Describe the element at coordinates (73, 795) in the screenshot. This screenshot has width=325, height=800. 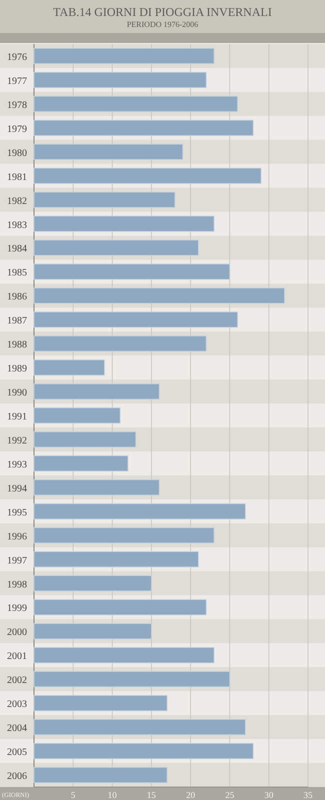
I see `x-tick-label: 5` at that location.